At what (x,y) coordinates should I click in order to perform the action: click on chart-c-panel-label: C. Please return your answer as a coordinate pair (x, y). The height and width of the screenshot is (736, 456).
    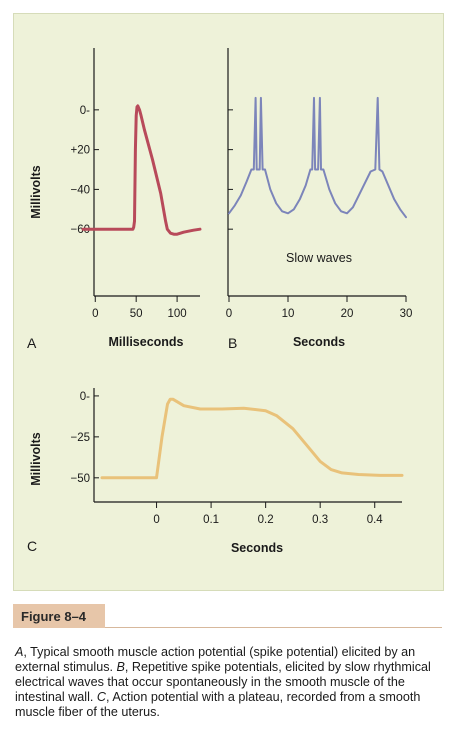
    Looking at the image, I should click on (32, 546).